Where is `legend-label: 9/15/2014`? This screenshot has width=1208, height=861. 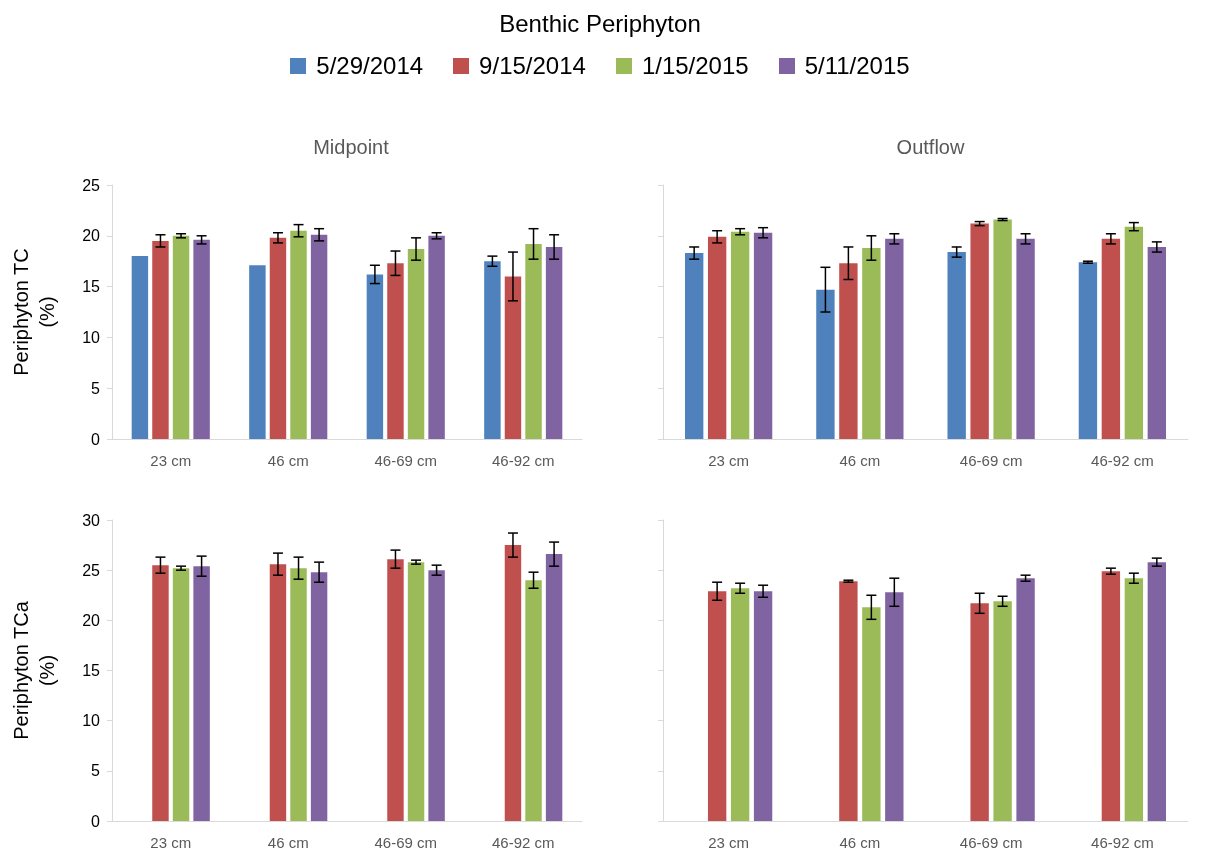
legend-label: 9/15/2014 is located at coordinates (532, 66).